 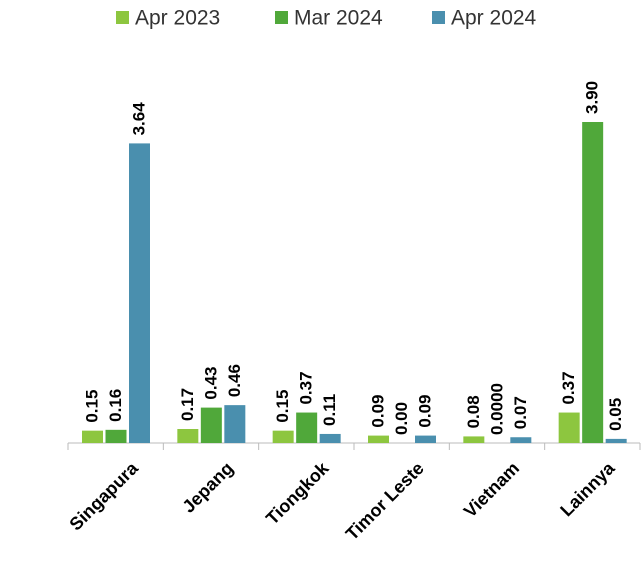 I want to click on x-tick-label: Tiongkok, so click(x=297, y=492).